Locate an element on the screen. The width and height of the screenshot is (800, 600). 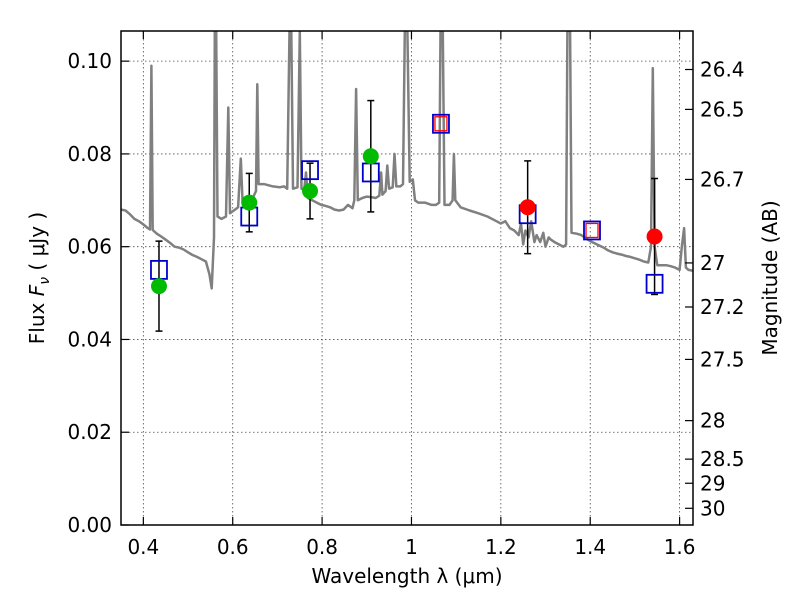
x-tick-label: 1.4 is located at coordinates (590, 547).